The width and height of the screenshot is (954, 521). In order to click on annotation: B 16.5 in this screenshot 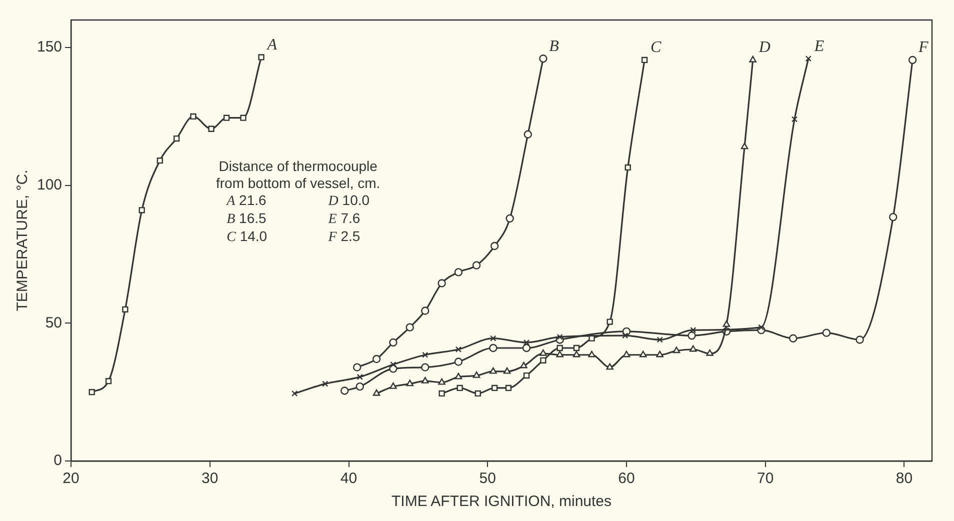, I will do `click(246, 218)`.